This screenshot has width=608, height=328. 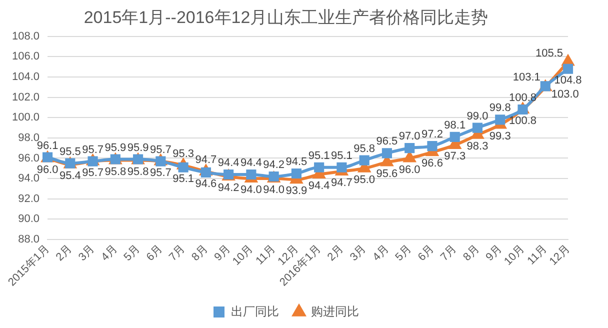 What do you see at coordinates (255, 311) in the screenshot?
I see `legend-label: 出厂同比` at bounding box center [255, 311].